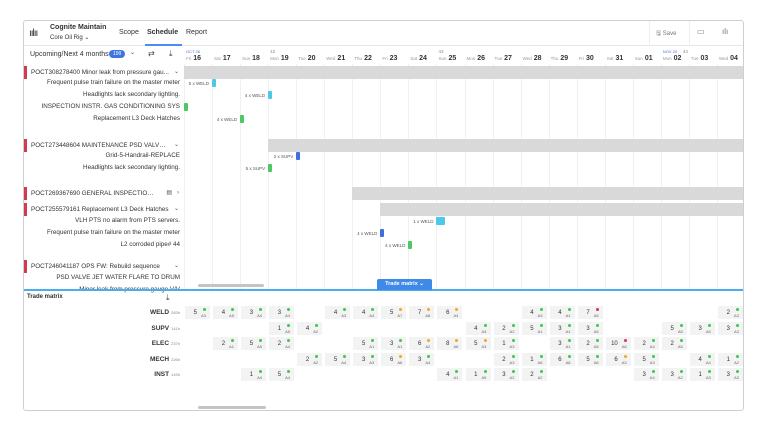 This screenshot has height=431, width=767. I want to click on gantt-scrollbar, so click(231, 285).